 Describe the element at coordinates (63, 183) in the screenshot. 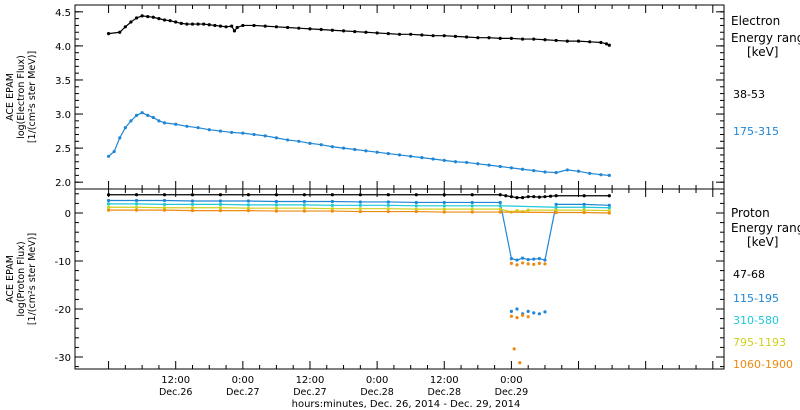

I see `y-tick-label: 2.0` at that location.